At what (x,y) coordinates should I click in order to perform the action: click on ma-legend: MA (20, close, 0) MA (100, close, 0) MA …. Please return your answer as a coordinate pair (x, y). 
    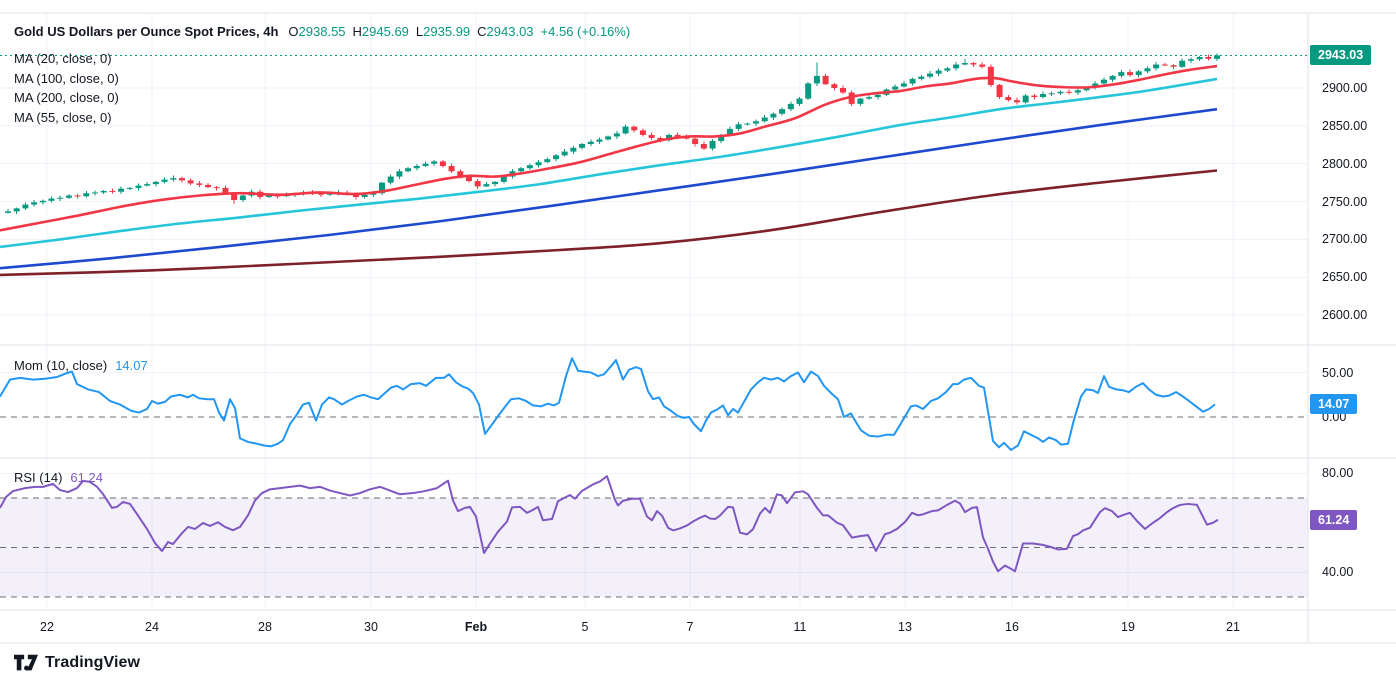
    Looking at the image, I should click on (66, 88).